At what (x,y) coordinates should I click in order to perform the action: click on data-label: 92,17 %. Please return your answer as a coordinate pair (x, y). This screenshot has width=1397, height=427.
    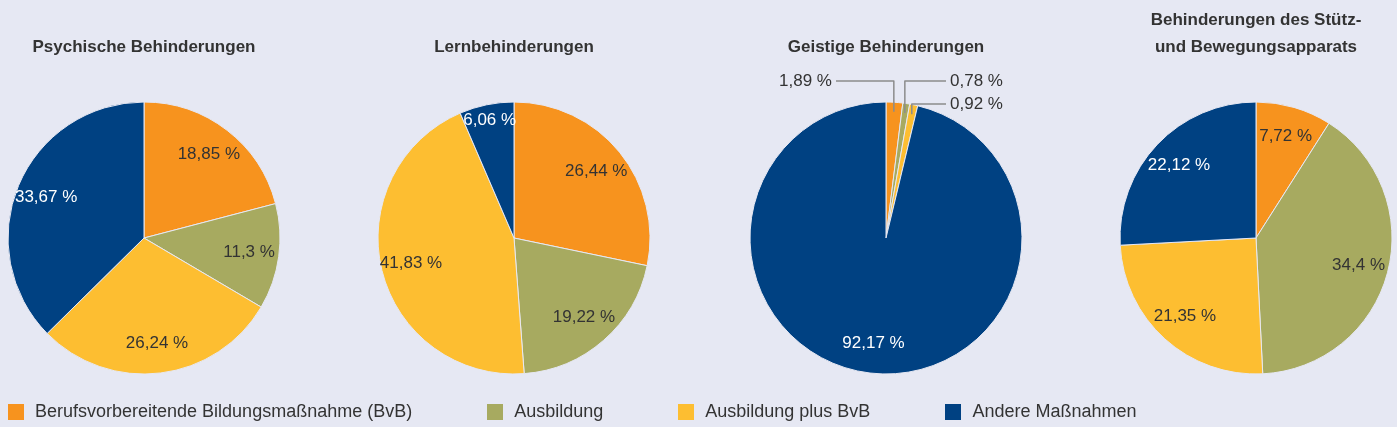
    Looking at the image, I should click on (873, 343).